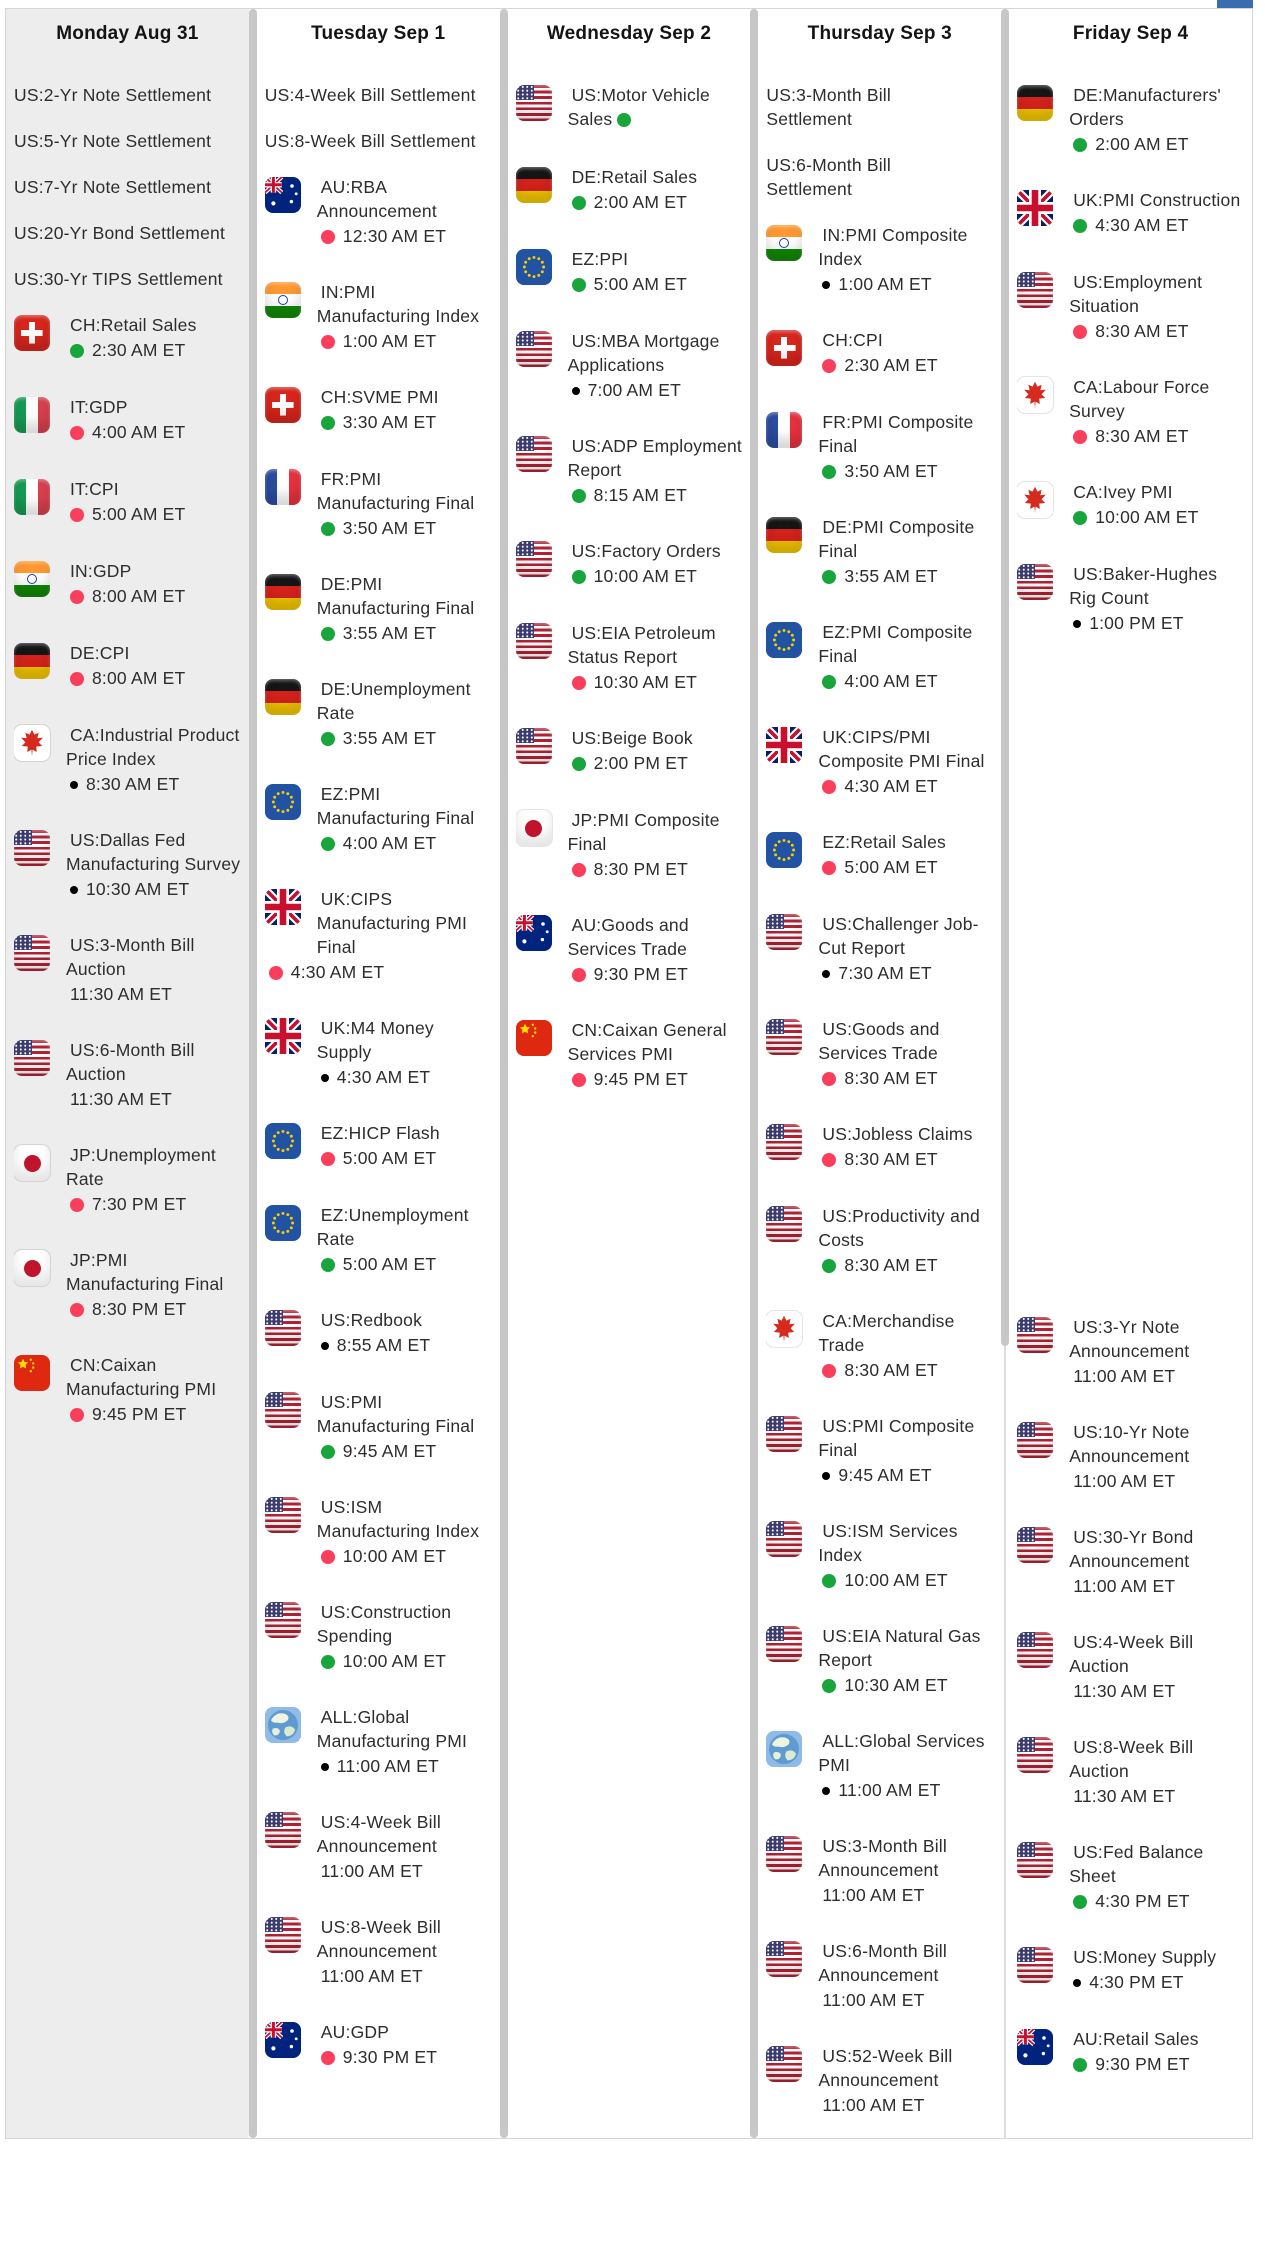 This screenshot has height=2249, width=1265. Describe the element at coordinates (873, 107) in the screenshot. I see `event-item: US:3-Month Bill Settlement` at that location.